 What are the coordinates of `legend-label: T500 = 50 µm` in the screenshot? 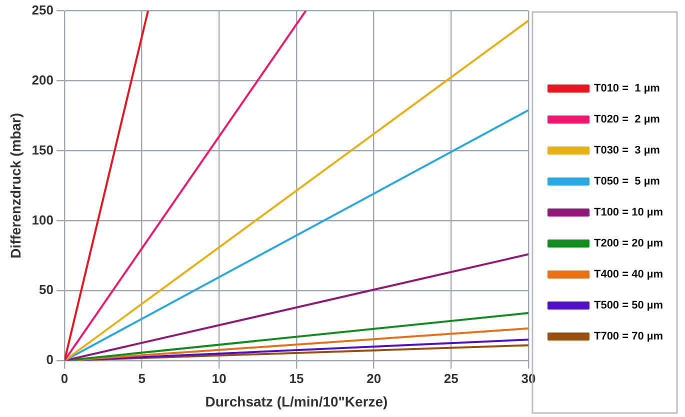 It's located at (629, 306).